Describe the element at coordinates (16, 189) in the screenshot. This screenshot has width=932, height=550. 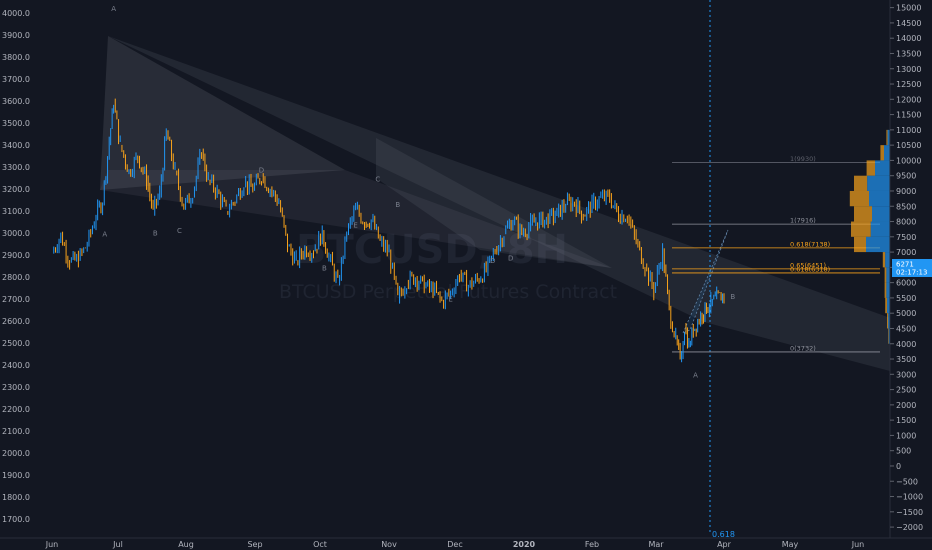
I see `left-axis-tick-label: 3200.0` at that location.